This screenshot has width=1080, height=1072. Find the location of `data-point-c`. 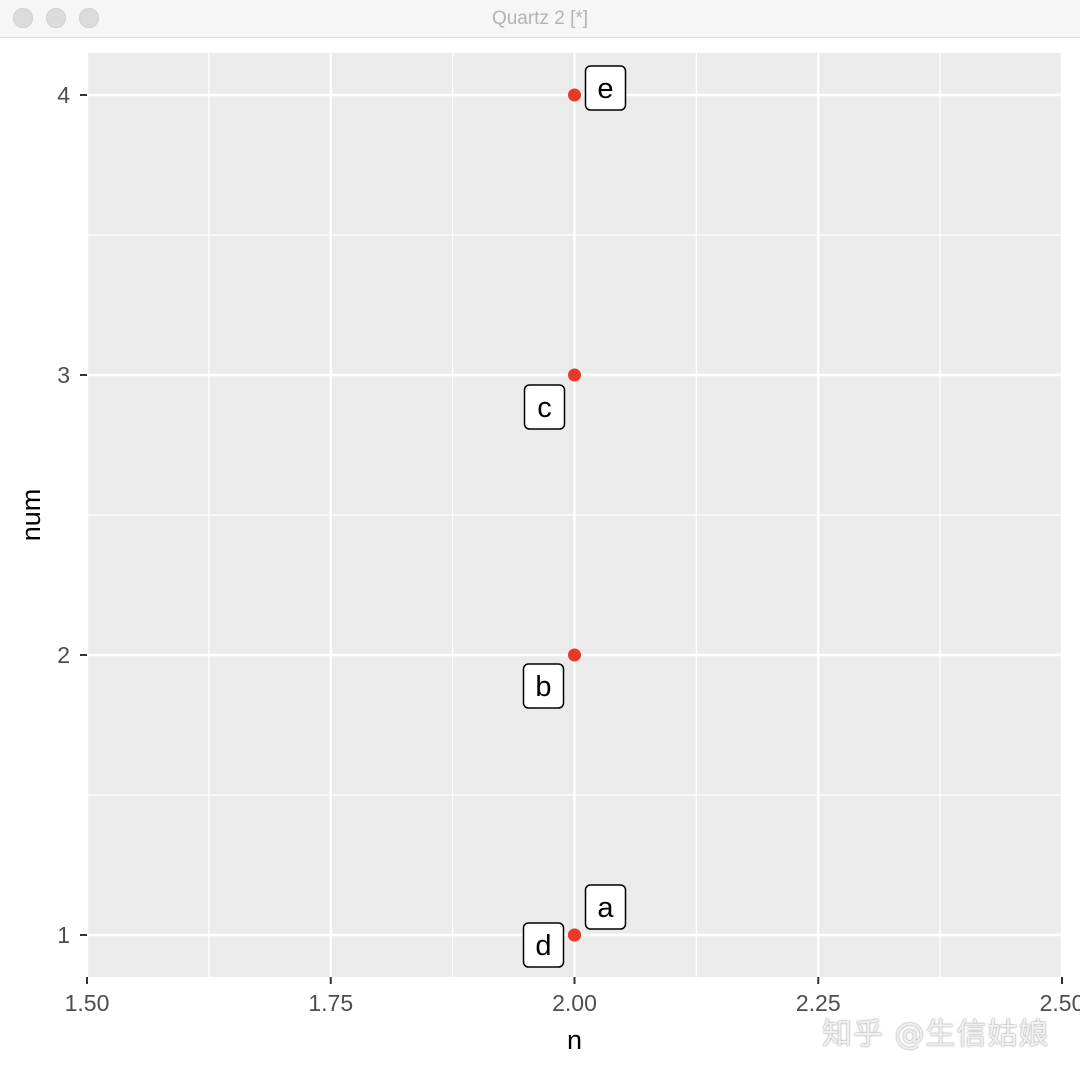

data-point-c is located at coordinates (574, 375).